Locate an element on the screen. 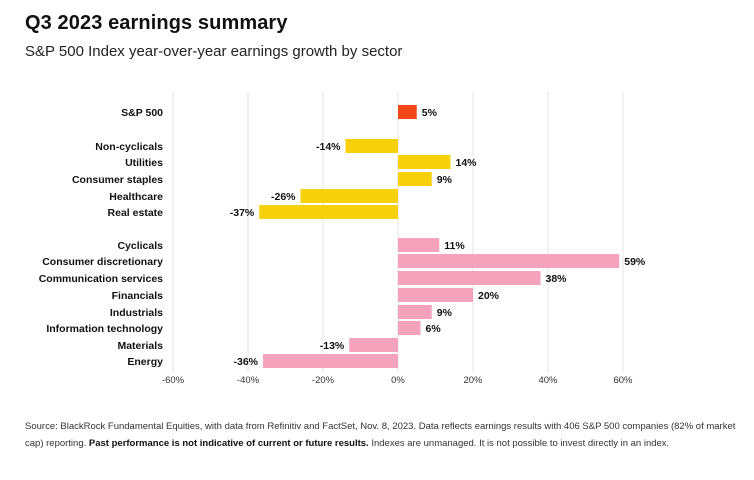 The width and height of the screenshot is (754, 480). category-label: Consumer discretionary is located at coordinates (102, 262).